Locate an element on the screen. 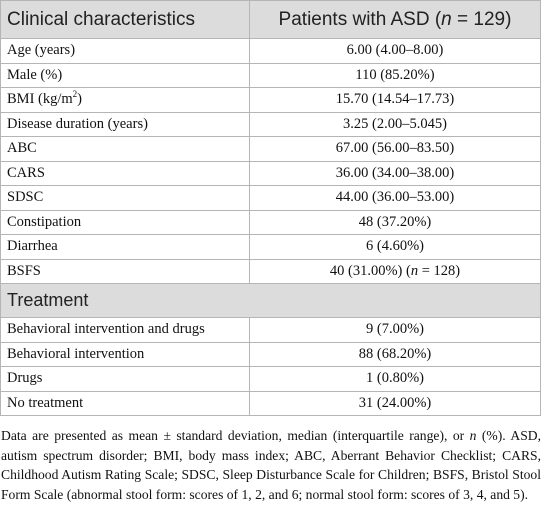 This screenshot has height=526, width=542. cell: BMI (kg/m2) is located at coordinates (125, 100).